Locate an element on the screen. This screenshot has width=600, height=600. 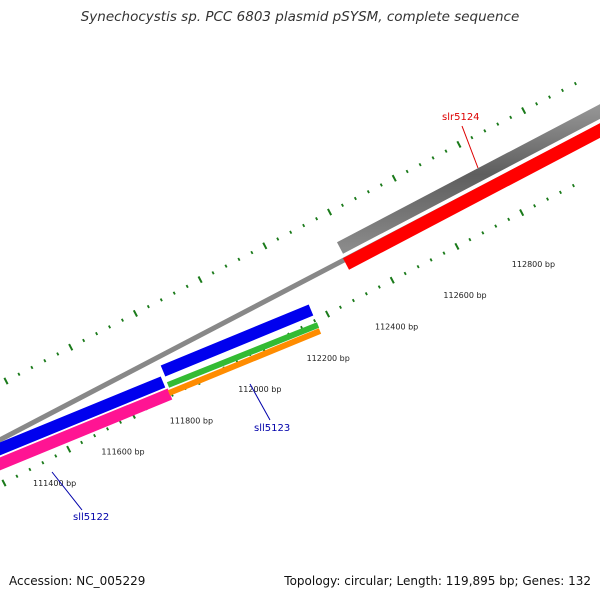
gene-bar-orange is located at coordinates (244, 362).